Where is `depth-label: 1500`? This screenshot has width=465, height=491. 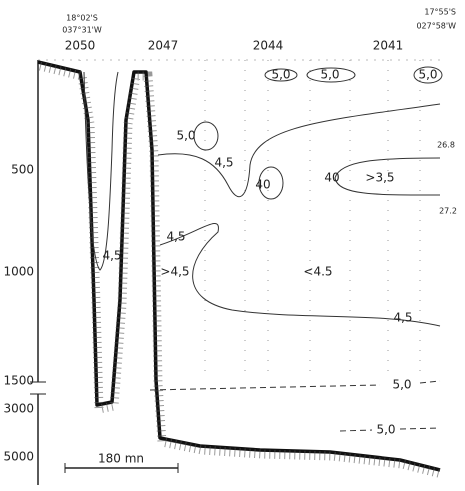
depth-label: 1500 is located at coordinates (18, 381).